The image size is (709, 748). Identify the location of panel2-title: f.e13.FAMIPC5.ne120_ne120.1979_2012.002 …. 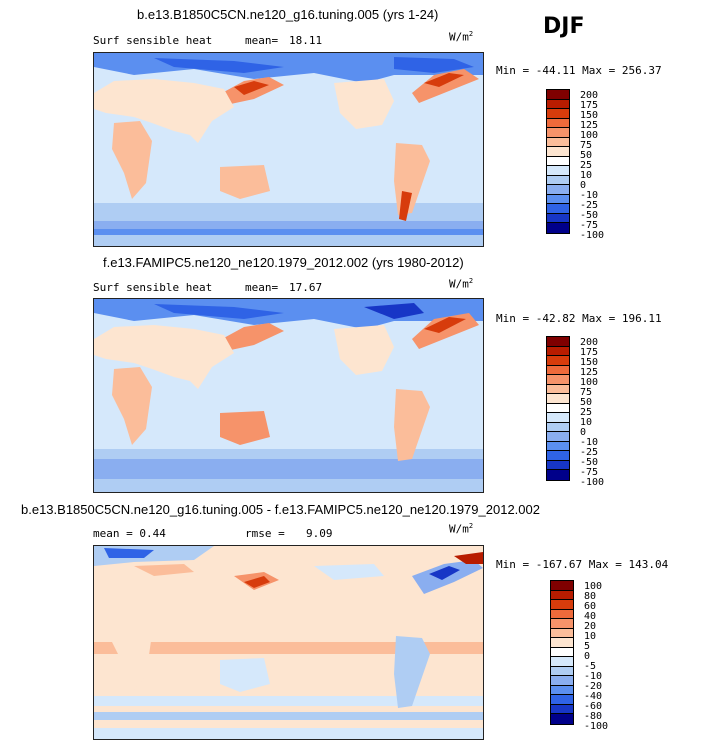
(283, 262).